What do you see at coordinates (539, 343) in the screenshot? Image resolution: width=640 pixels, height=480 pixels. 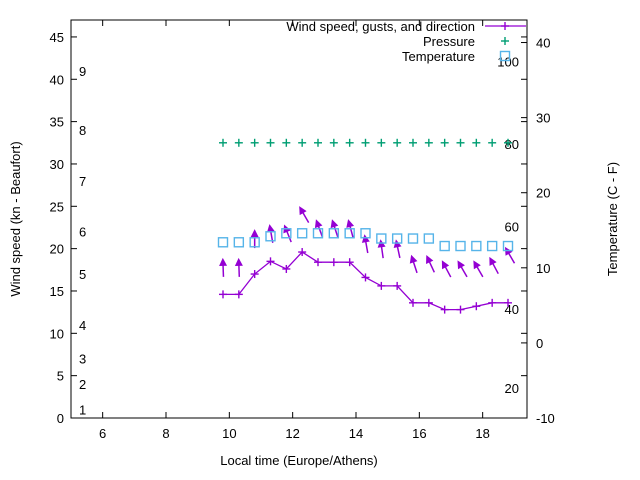 I see `y2-tick-label: 0` at bounding box center [539, 343].